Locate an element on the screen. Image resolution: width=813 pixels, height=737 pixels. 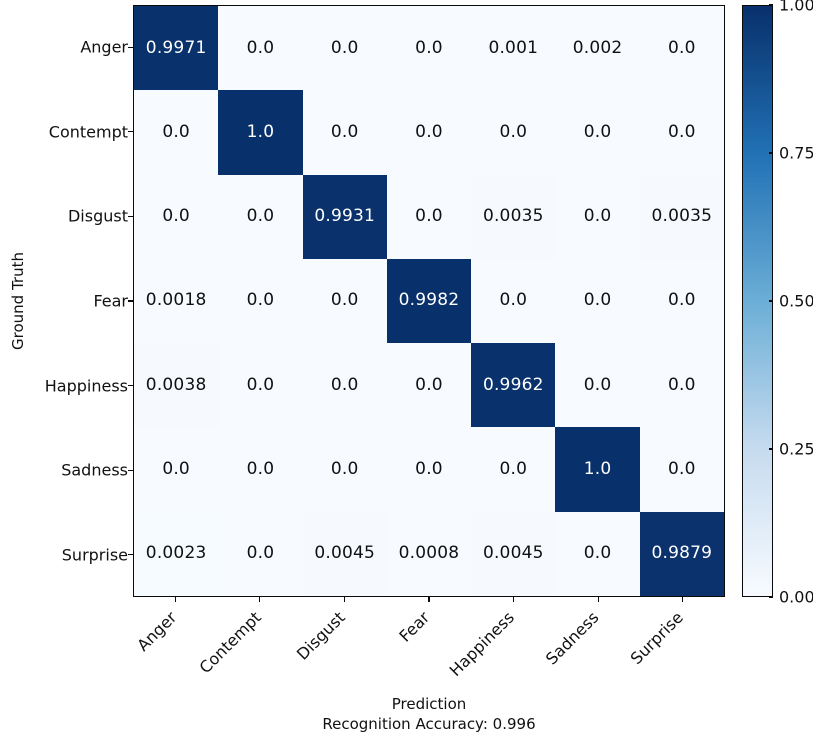
y-tick-label: Surprise is located at coordinates (94, 555).